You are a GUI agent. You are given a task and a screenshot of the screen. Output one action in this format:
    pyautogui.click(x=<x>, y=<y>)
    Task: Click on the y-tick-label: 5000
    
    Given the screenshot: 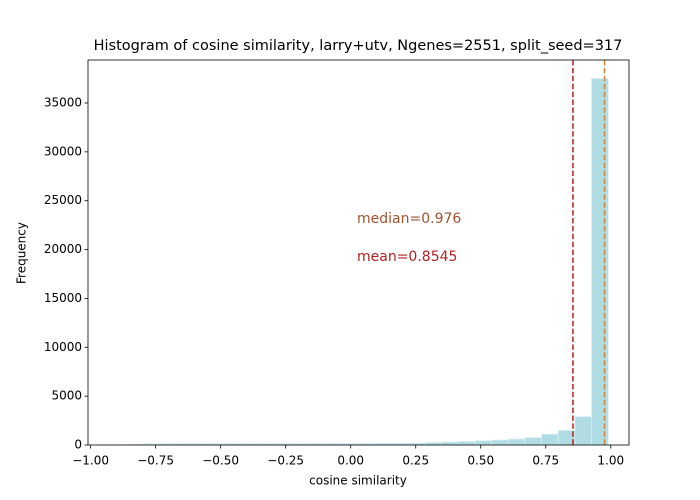 What is the action you would take?
    pyautogui.click(x=66, y=396)
    